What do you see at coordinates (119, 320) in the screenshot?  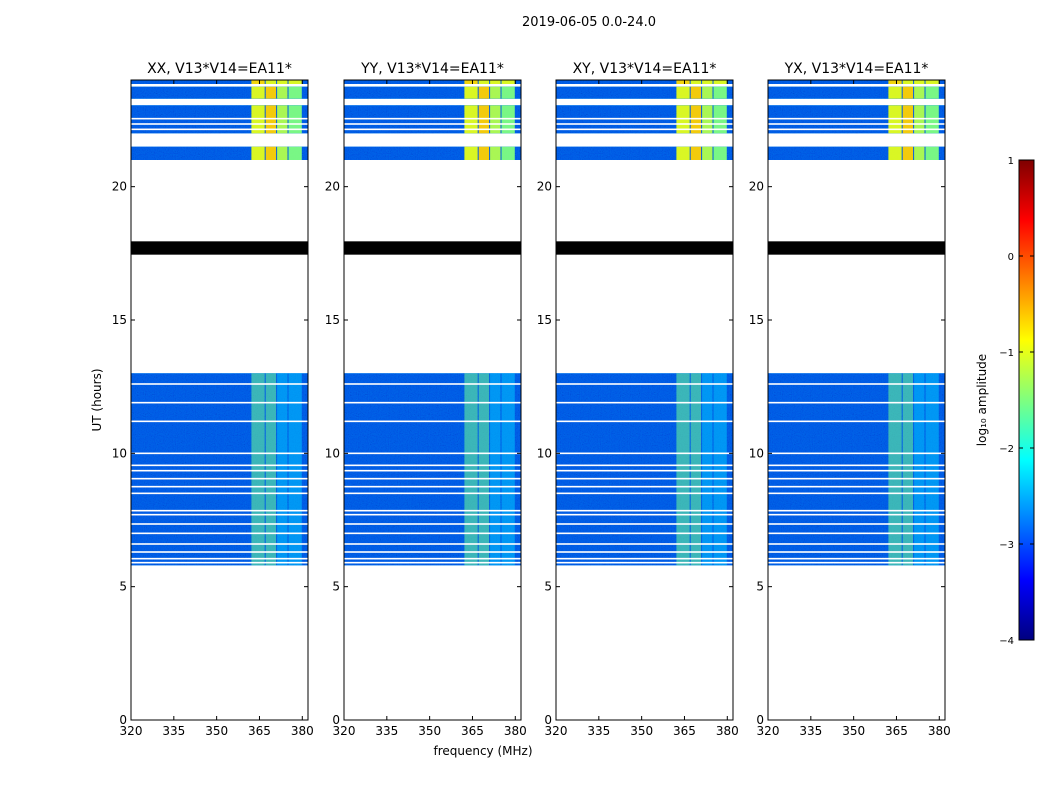 I see `y-tick-label: 15` at bounding box center [119, 320].